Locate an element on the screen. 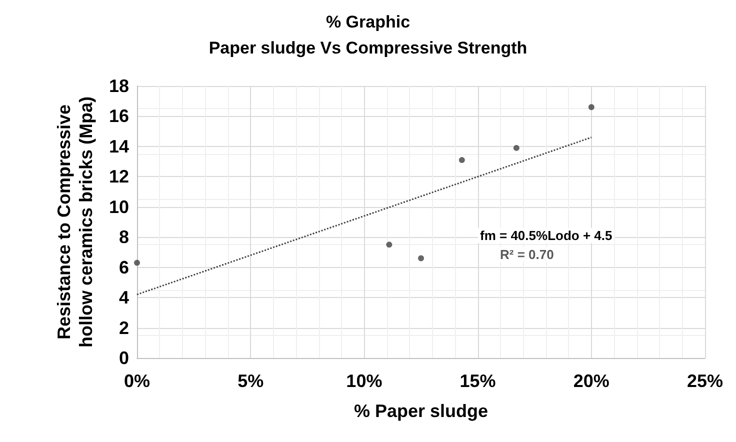 Image resolution: width=736 pixels, height=442 pixels. y-tick-label: 10 is located at coordinates (118, 206).